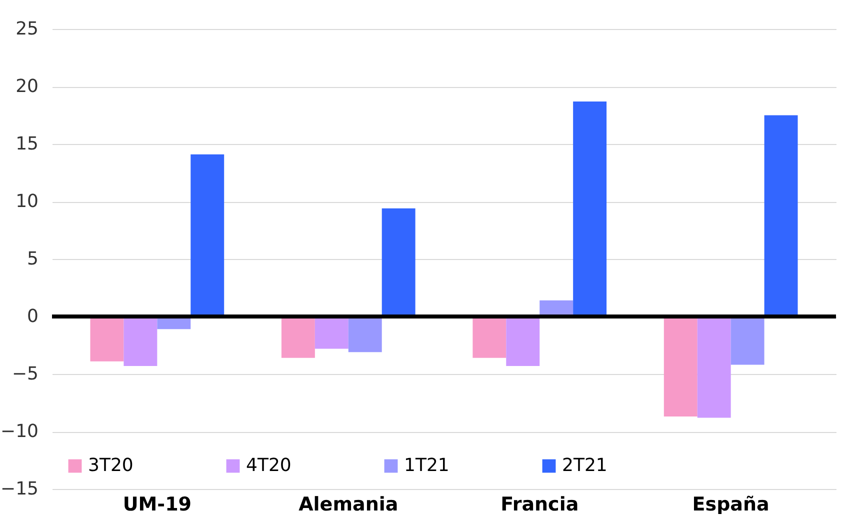  Describe the element at coordinates (539, 505) in the screenshot. I see `x-tick-label: Francia` at that location.